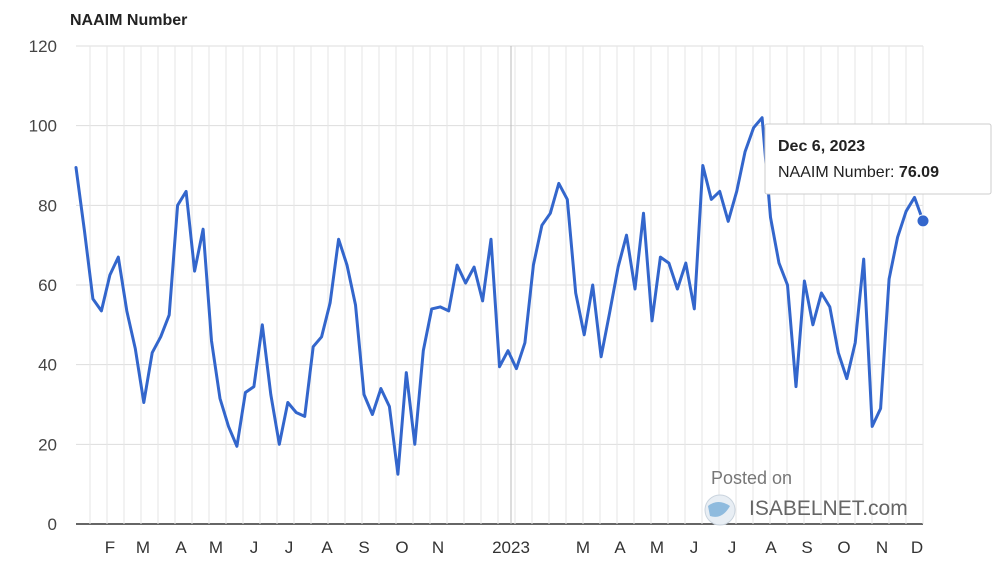  What do you see at coordinates (923, 221) in the screenshot?
I see `hover-point` at bounding box center [923, 221].